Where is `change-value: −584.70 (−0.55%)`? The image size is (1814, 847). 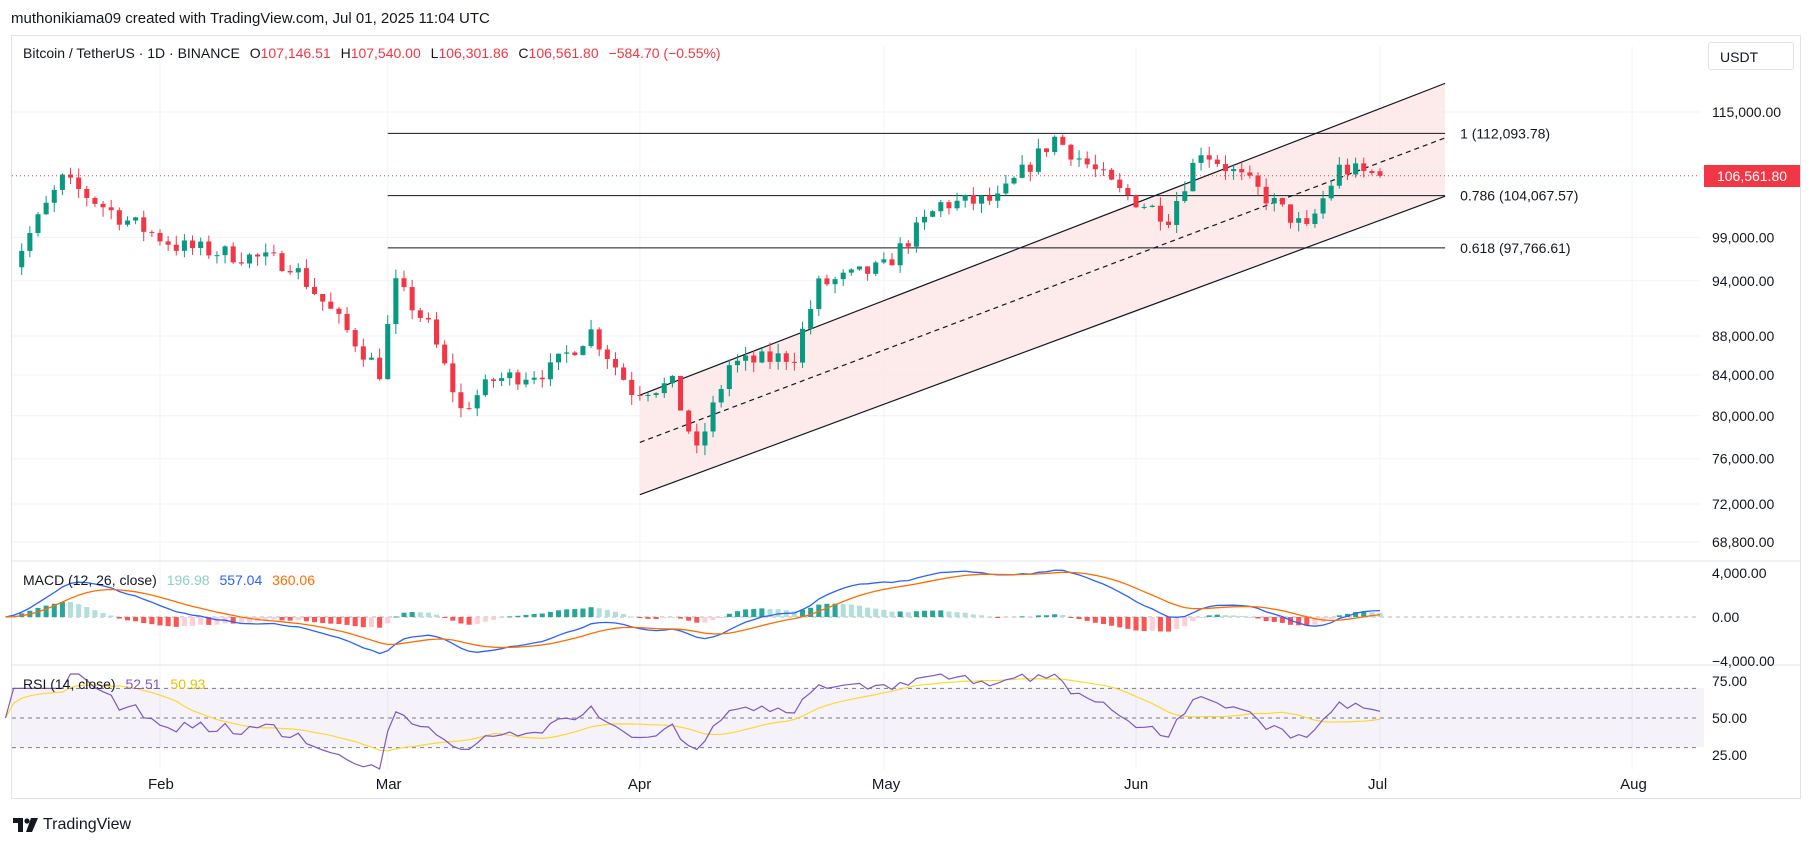
change-value: −584.70 (−0.55%) is located at coordinates (664, 53).